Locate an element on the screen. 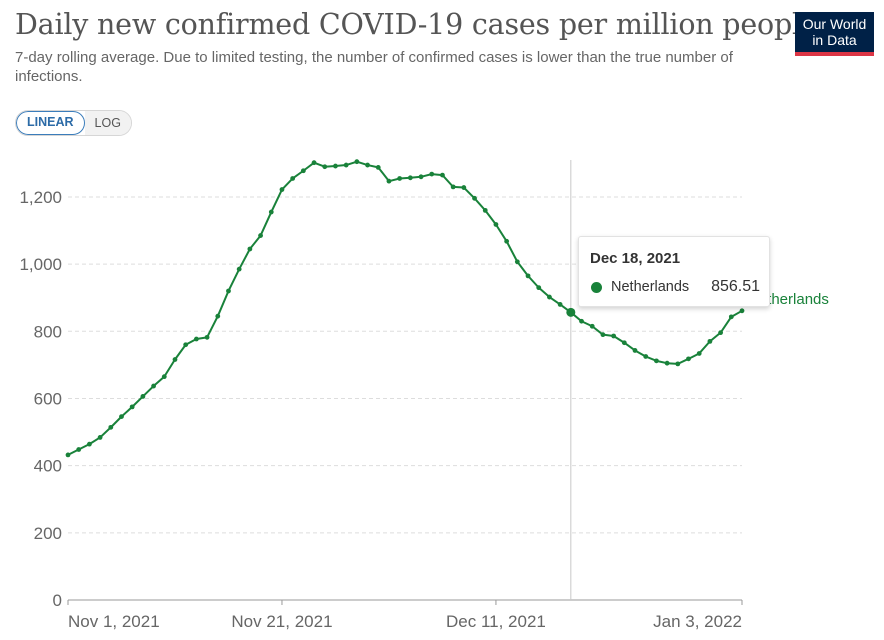  y-tick-label: 1,200 is located at coordinates (40, 197).